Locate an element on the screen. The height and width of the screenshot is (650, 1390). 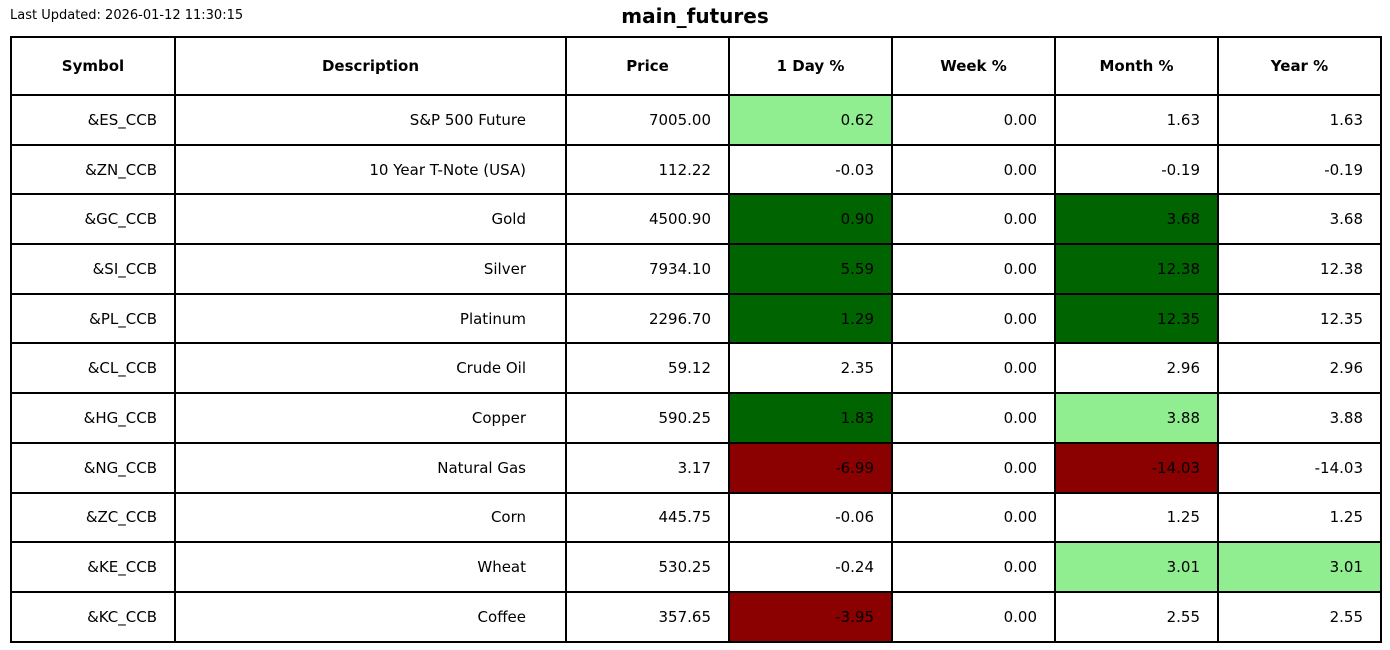
symbol-cell: &ZC_CCB is located at coordinates (93, 517).